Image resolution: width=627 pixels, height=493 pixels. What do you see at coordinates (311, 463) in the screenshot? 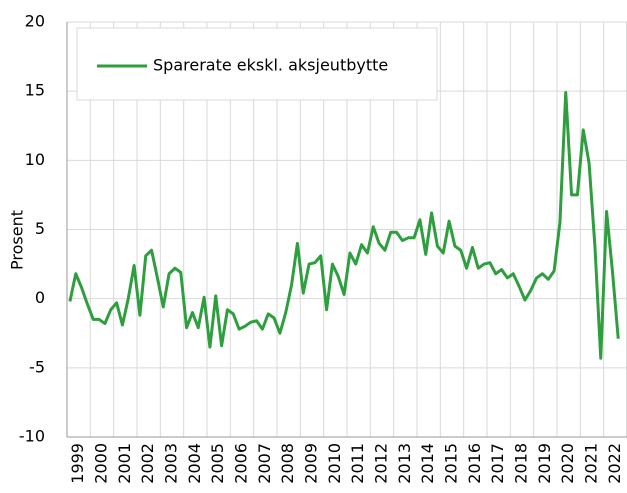
I see `x-tick-label: 2009` at bounding box center [311, 463].